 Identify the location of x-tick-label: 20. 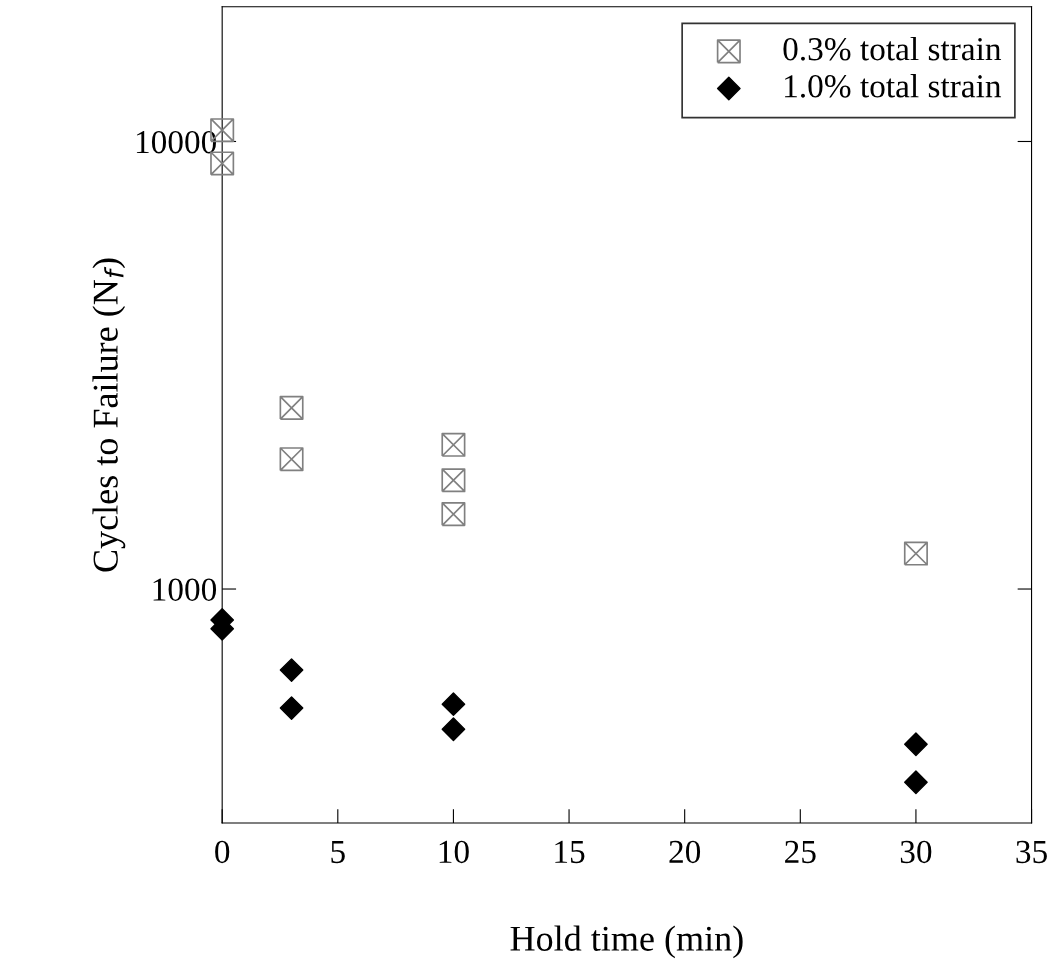
(685, 852).